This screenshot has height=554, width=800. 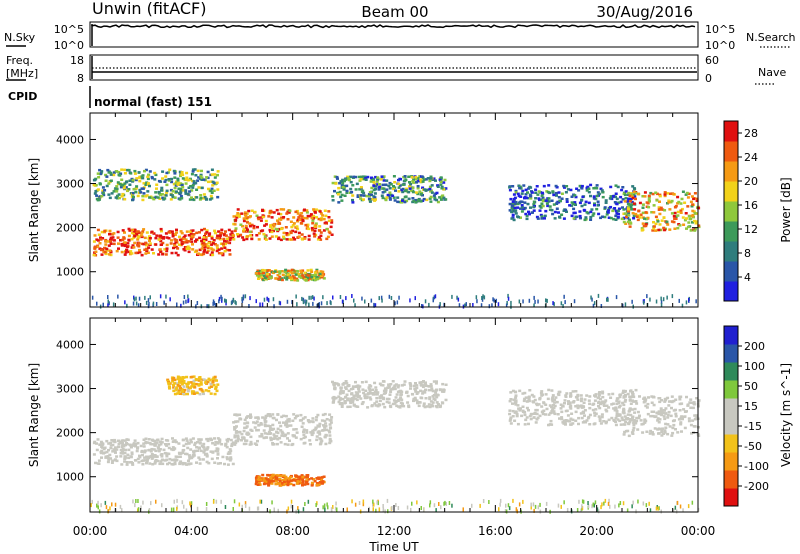 I want to click on colorbar-segment, so click(x=731, y=497).